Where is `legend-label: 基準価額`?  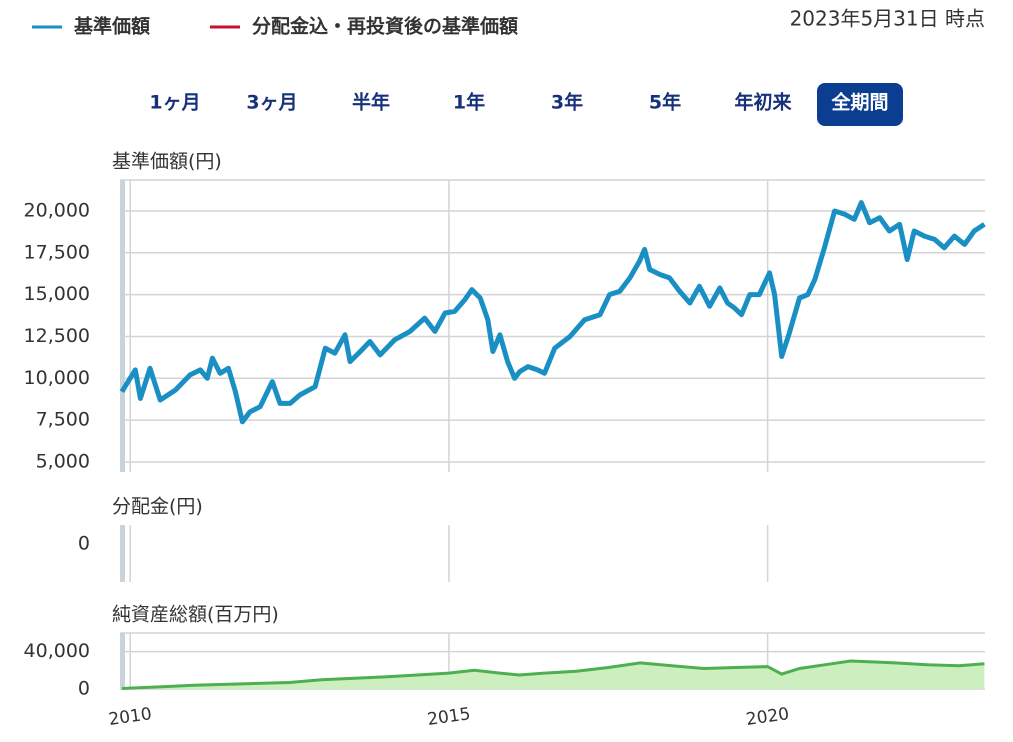 legend-label: 基準価額 is located at coordinates (111, 26).